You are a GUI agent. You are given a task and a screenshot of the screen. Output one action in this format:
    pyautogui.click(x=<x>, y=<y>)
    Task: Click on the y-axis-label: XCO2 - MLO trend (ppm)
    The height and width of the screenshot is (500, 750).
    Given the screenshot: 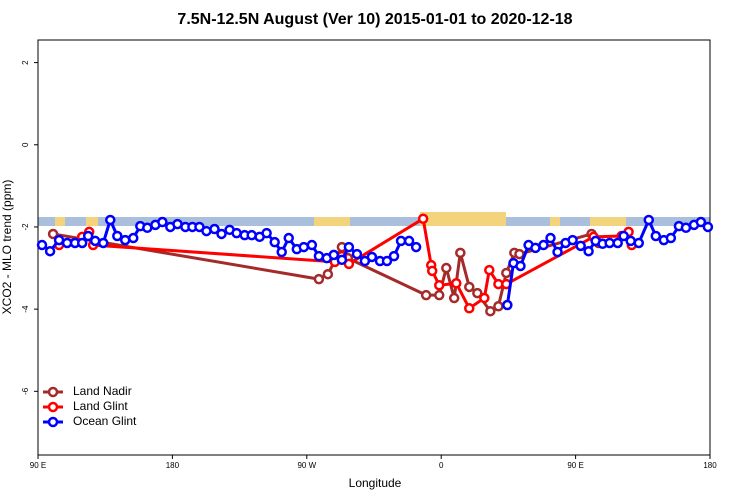 What is the action you would take?
    pyautogui.click(x=7, y=247)
    